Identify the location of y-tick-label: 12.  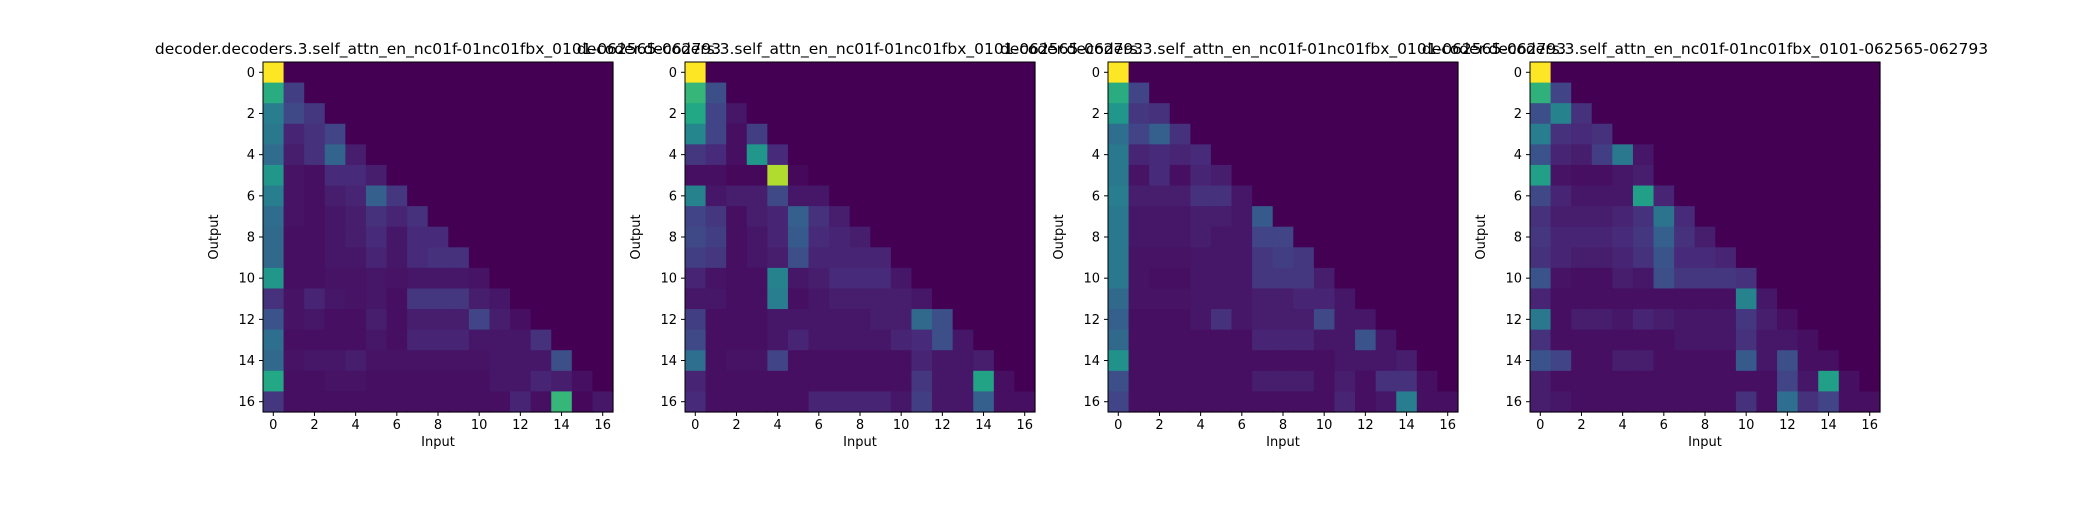
(668, 320).